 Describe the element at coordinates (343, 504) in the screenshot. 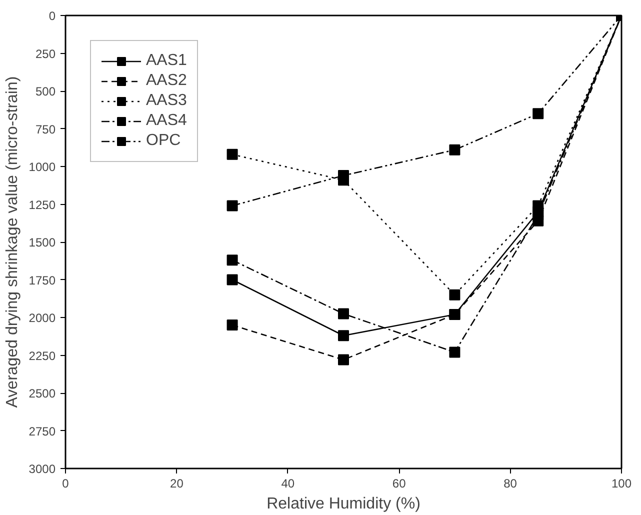

I see `x-axis-title: Relative Humidity (%)` at that location.